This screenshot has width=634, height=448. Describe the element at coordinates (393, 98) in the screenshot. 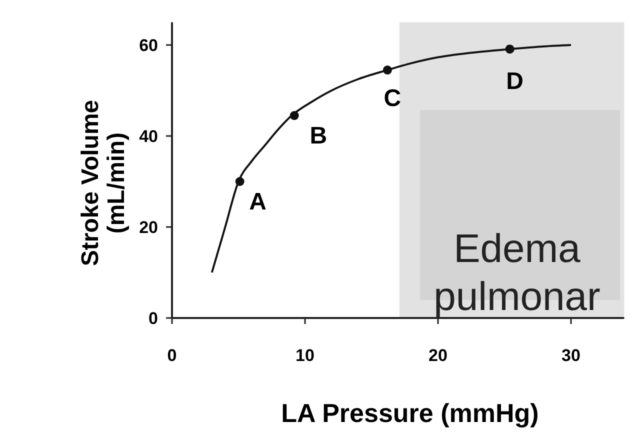

I see `annotation: C` at that location.